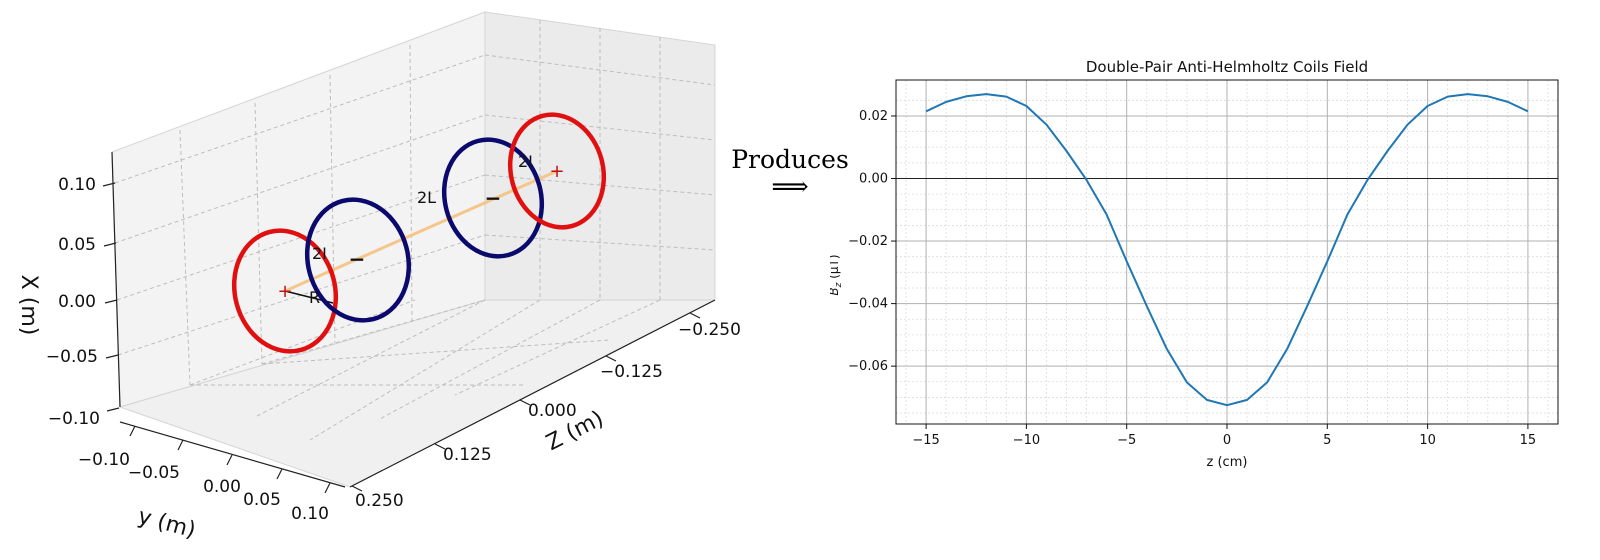 The width and height of the screenshot is (1600, 560). I want to click on y-axis-line, so click(232, 454).